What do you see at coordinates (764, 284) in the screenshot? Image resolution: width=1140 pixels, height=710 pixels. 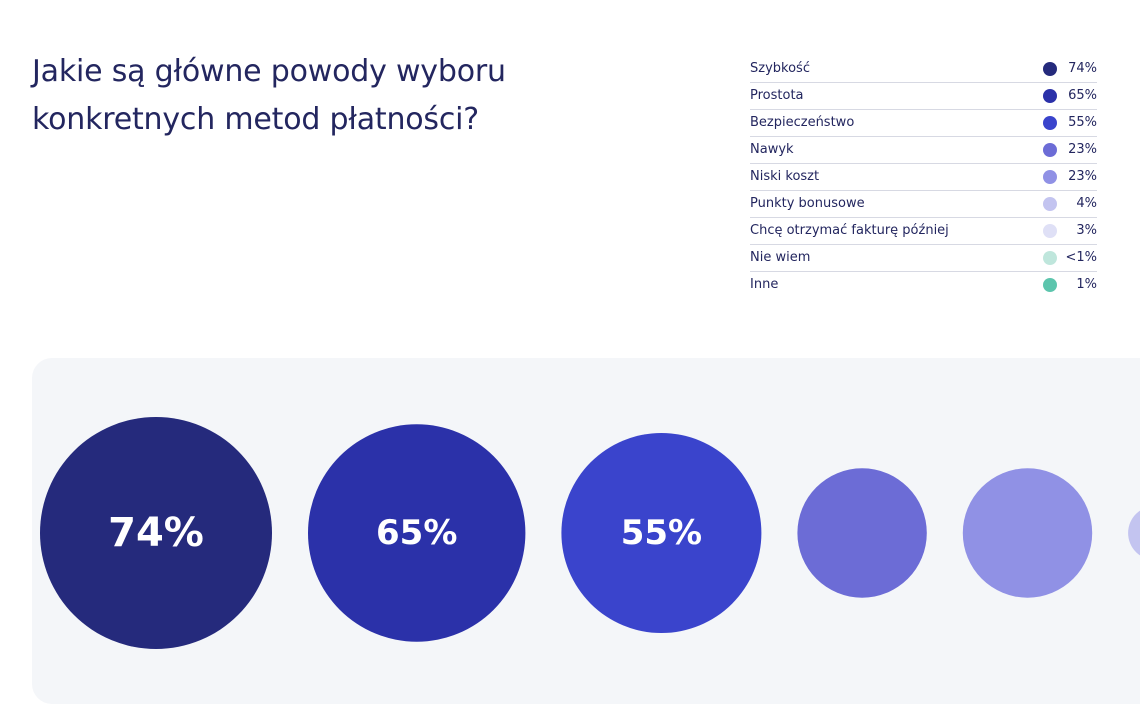 I see `legend-label: Inne` at bounding box center [764, 284].